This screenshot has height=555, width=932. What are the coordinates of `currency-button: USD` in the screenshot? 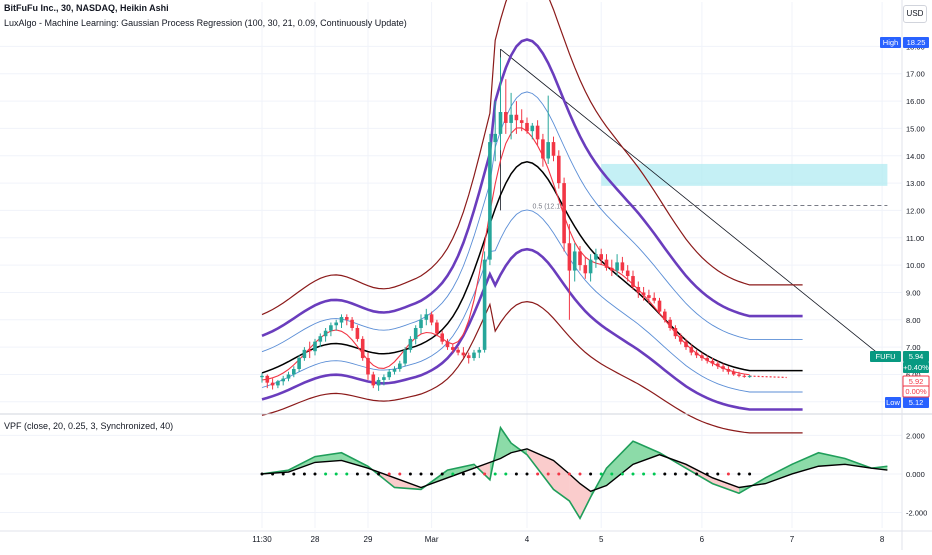 It's located at (915, 14).